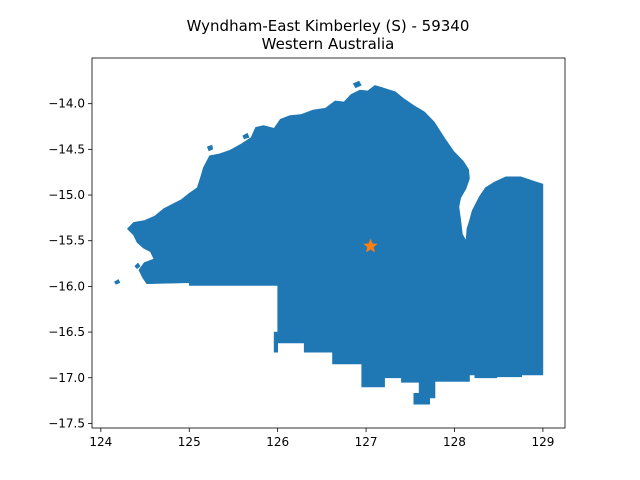 The image size is (640, 480). I want to click on x-tick-label: 124, so click(100, 442).